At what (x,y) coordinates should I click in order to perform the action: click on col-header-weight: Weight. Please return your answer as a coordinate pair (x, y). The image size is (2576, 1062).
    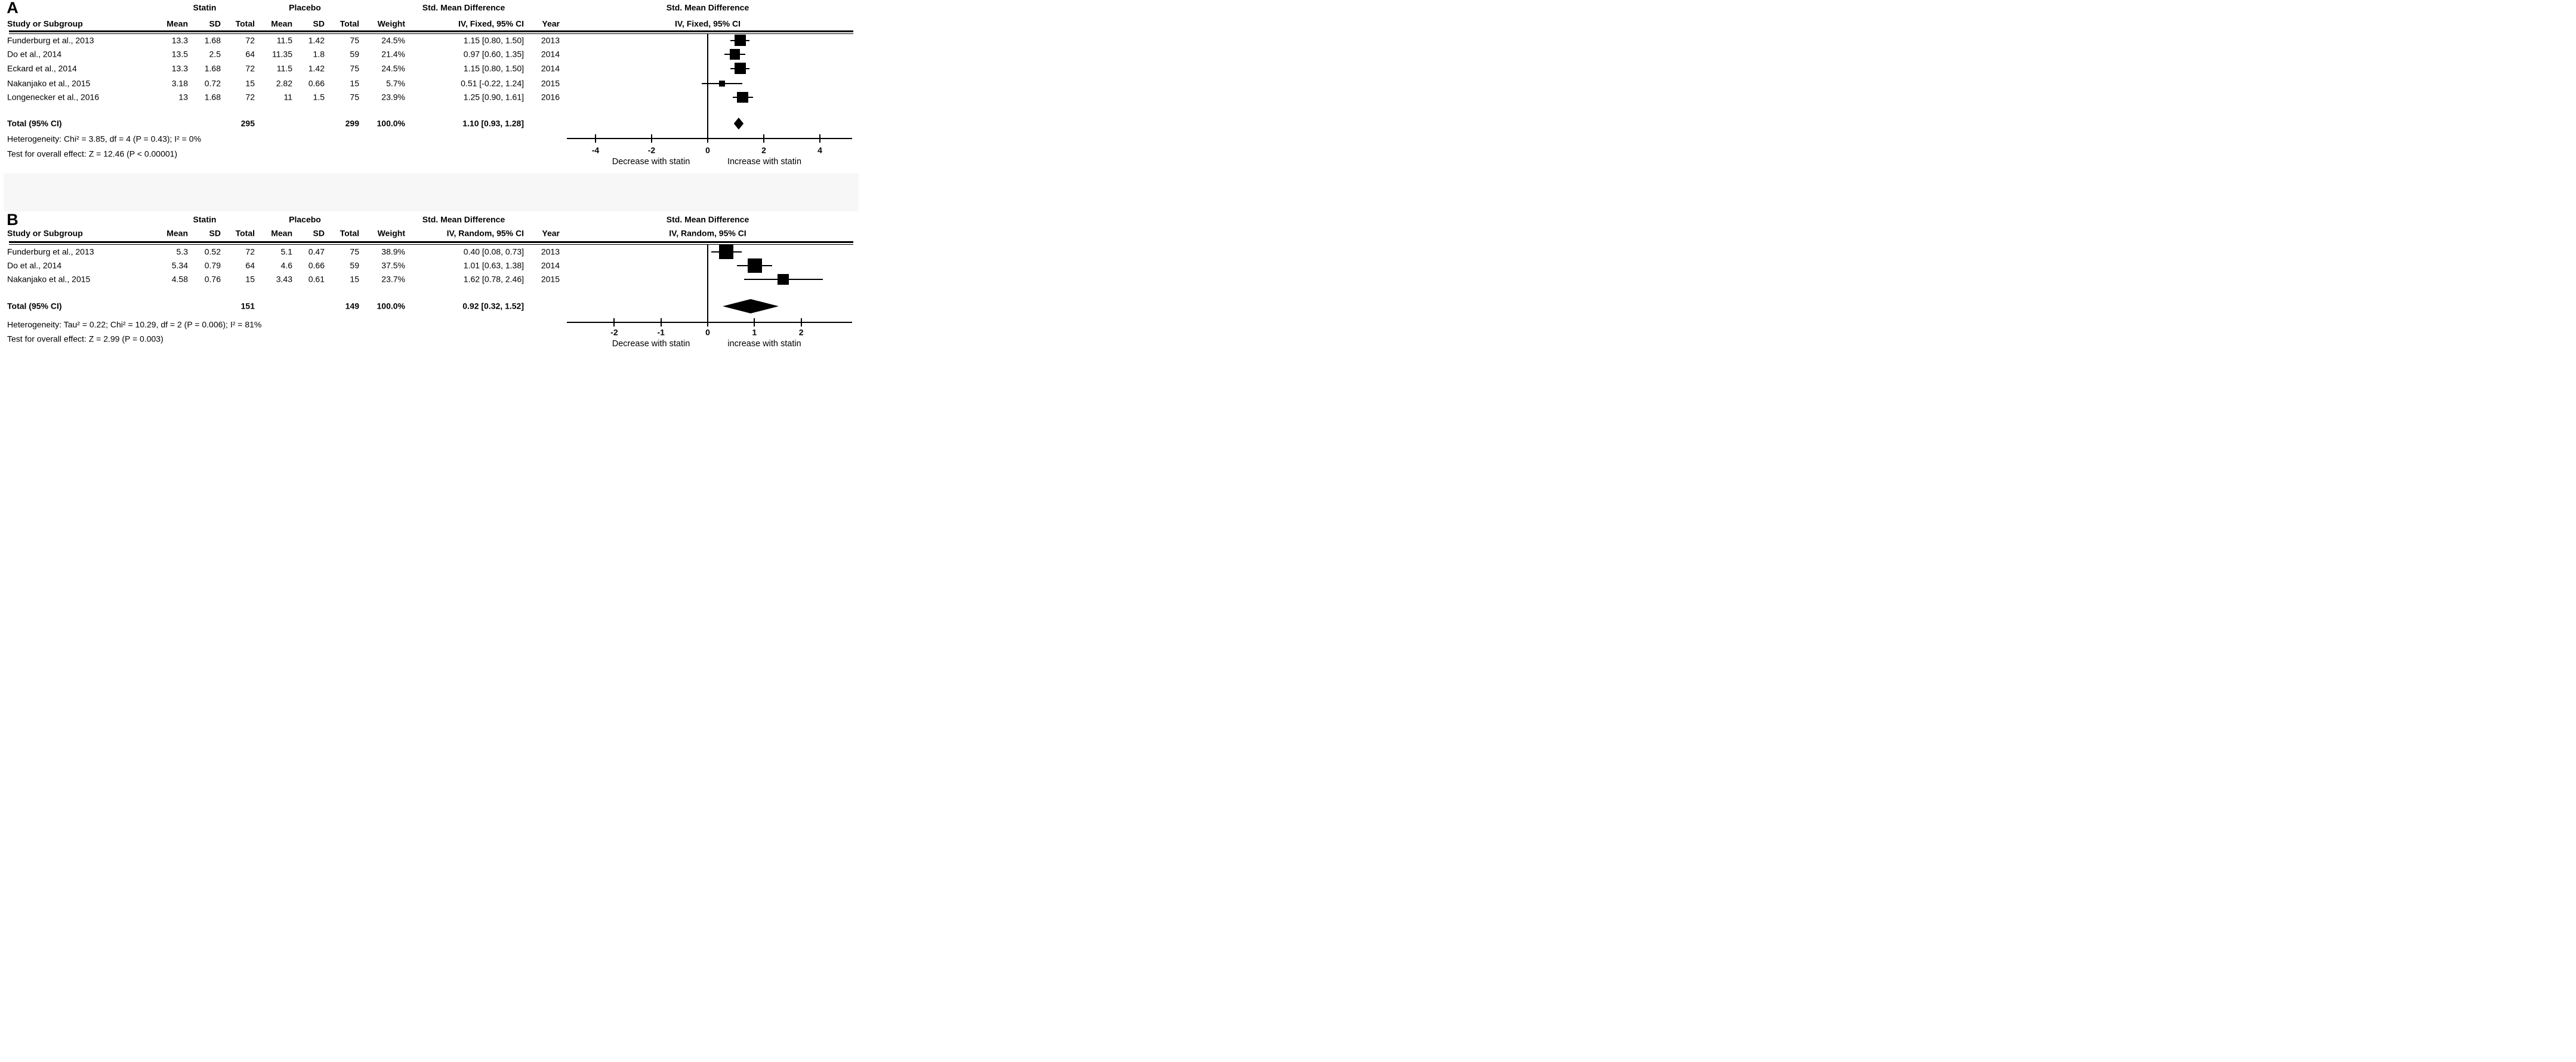
    Looking at the image, I should click on (391, 233).